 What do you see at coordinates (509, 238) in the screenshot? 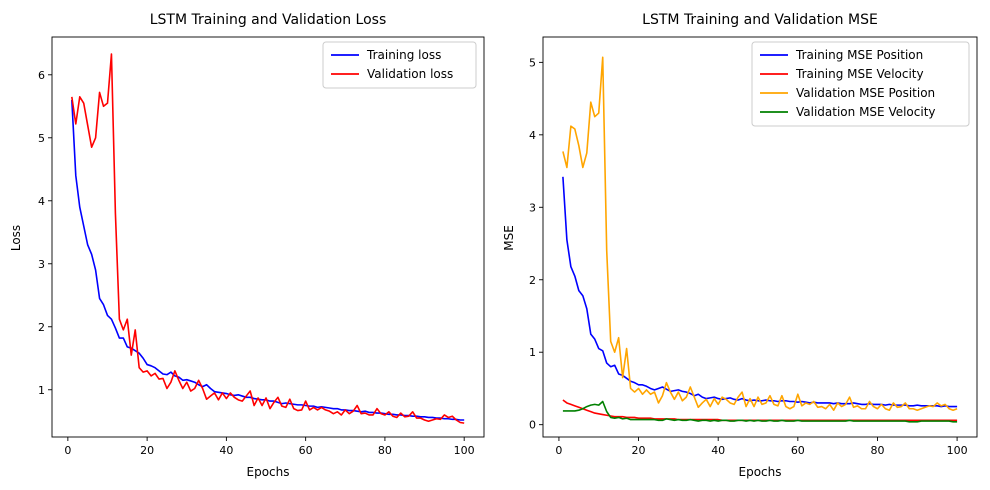
I see `y-axis-label: MSE` at bounding box center [509, 238].